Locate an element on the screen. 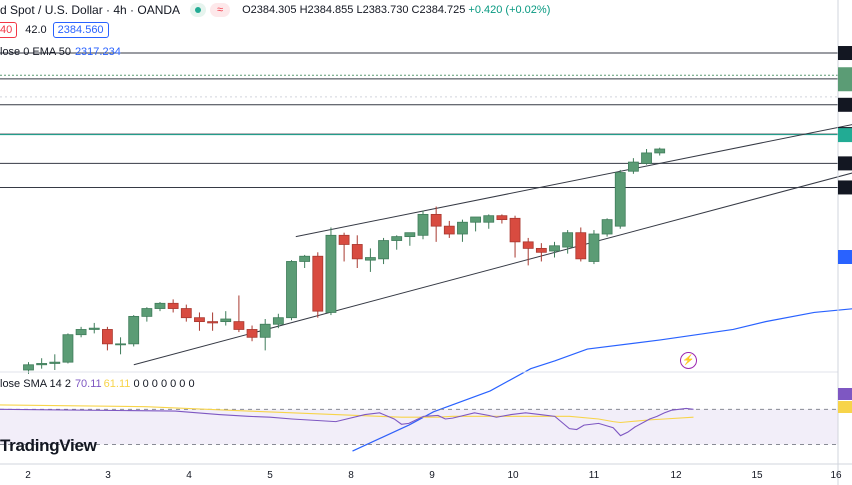 The width and height of the screenshot is (852, 485). rsi-label: lose SMA 14 2 is located at coordinates (35, 384).